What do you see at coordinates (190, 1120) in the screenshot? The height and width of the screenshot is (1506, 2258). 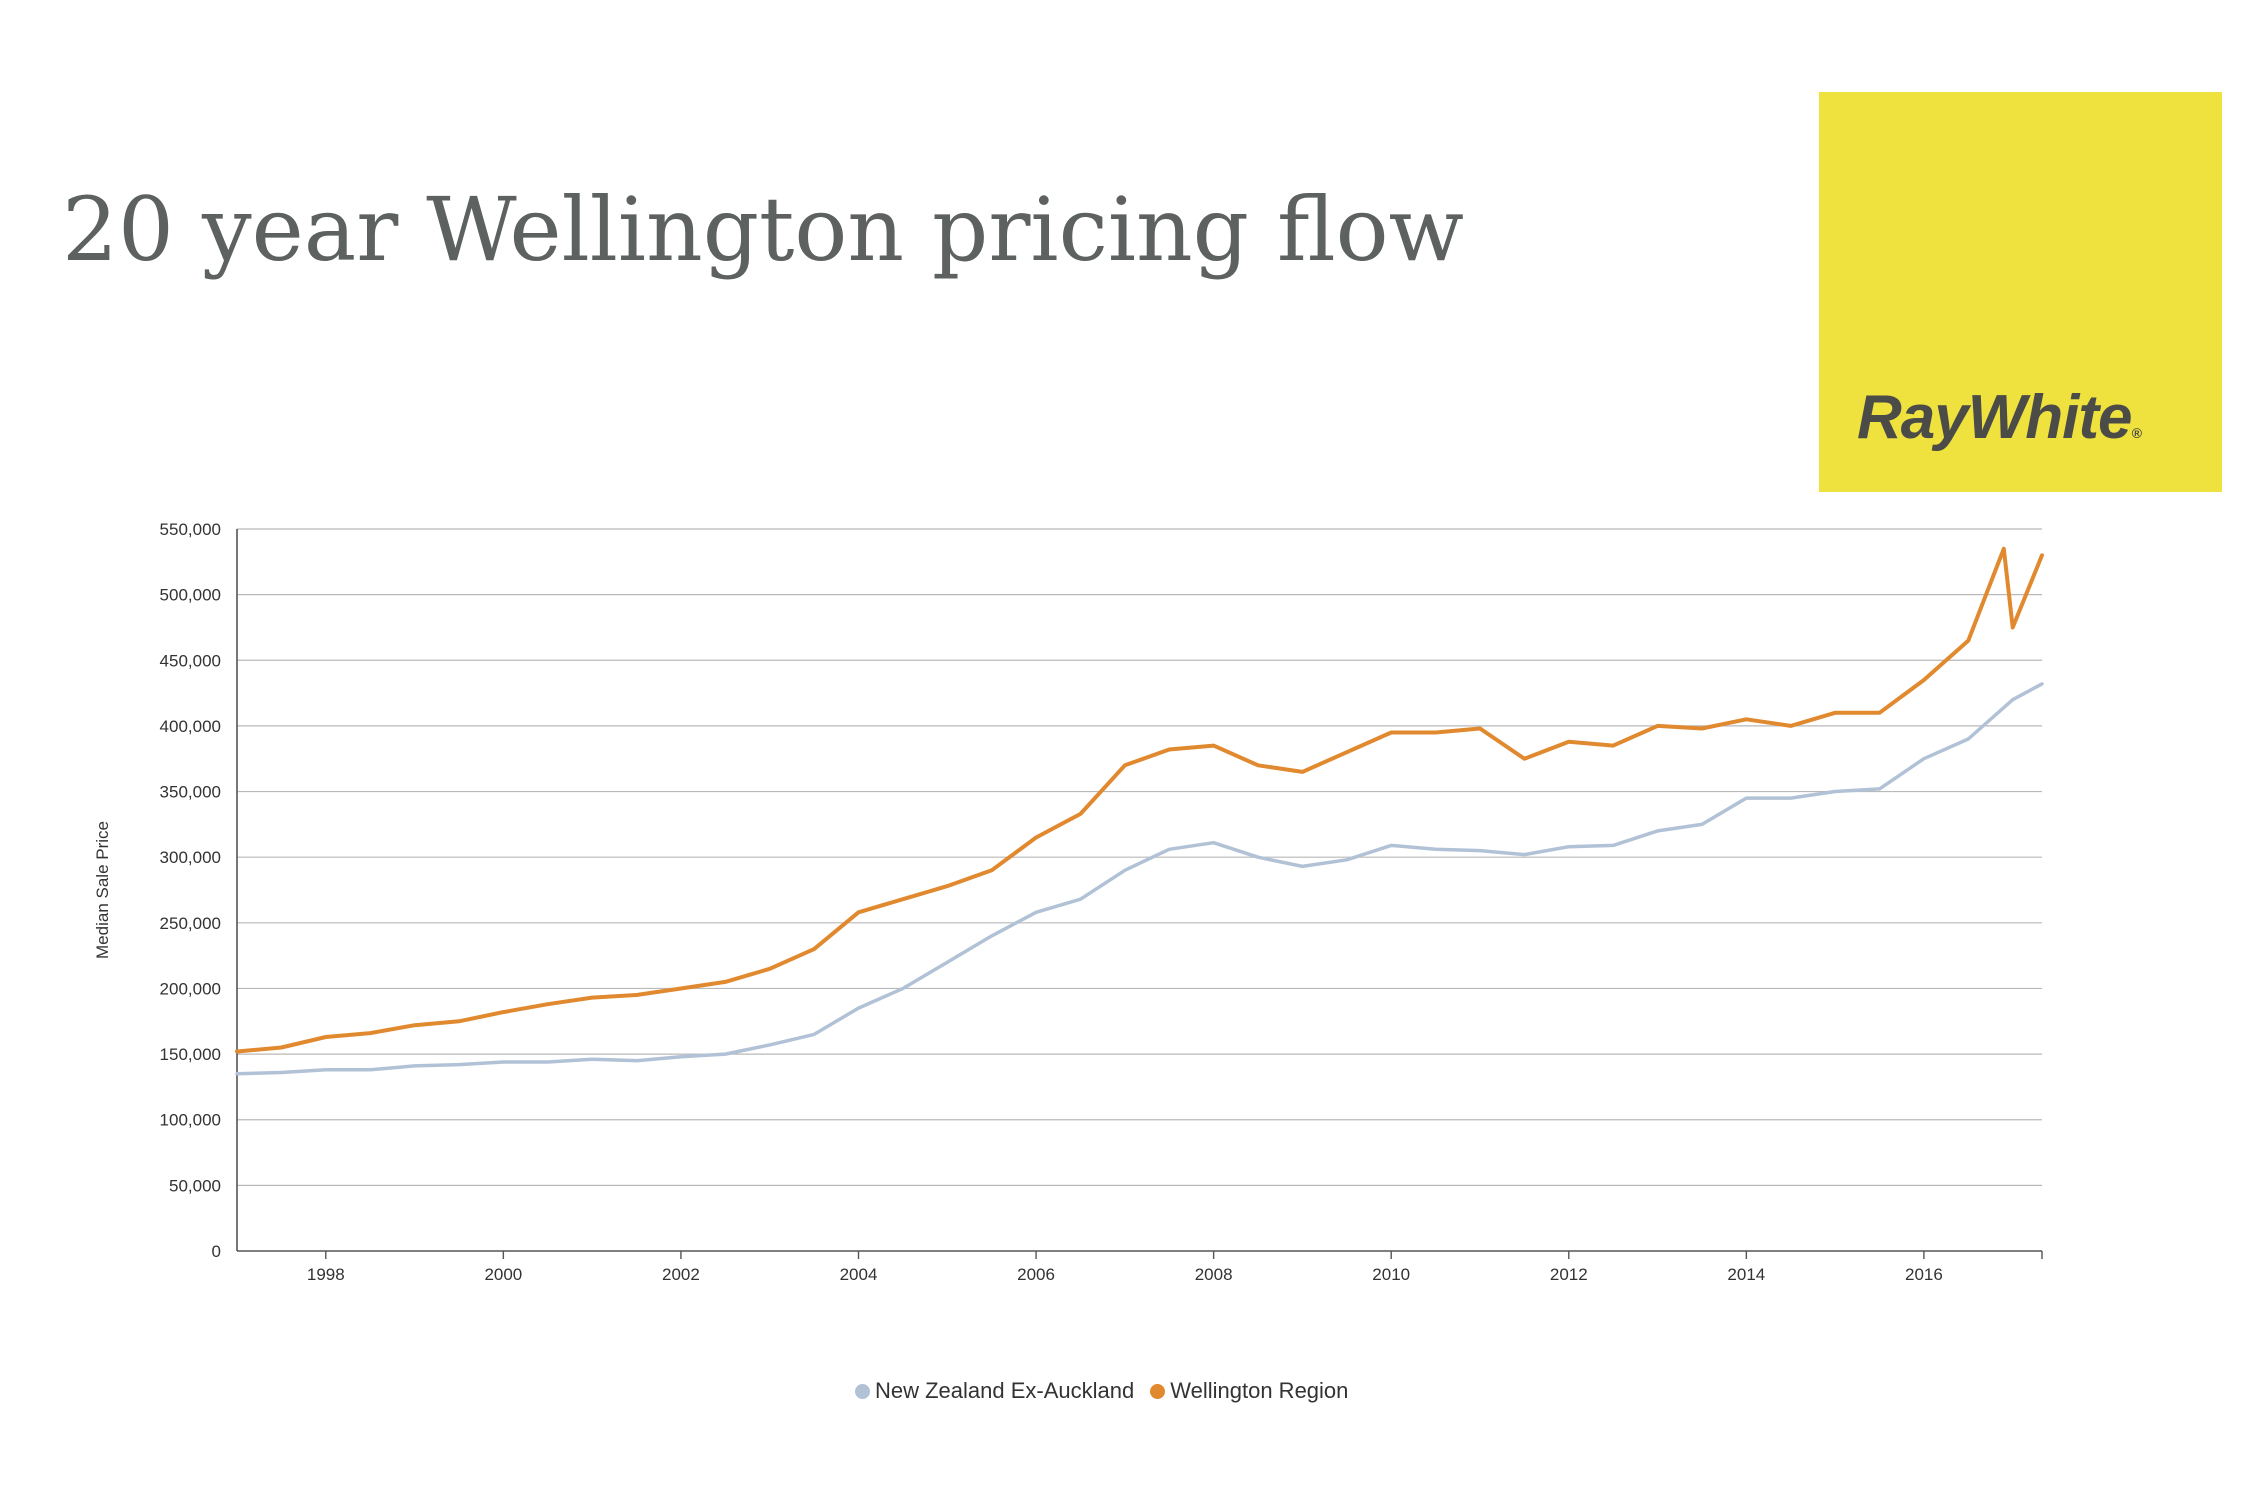 I see `y-tick-label: 100,000` at bounding box center [190, 1120].